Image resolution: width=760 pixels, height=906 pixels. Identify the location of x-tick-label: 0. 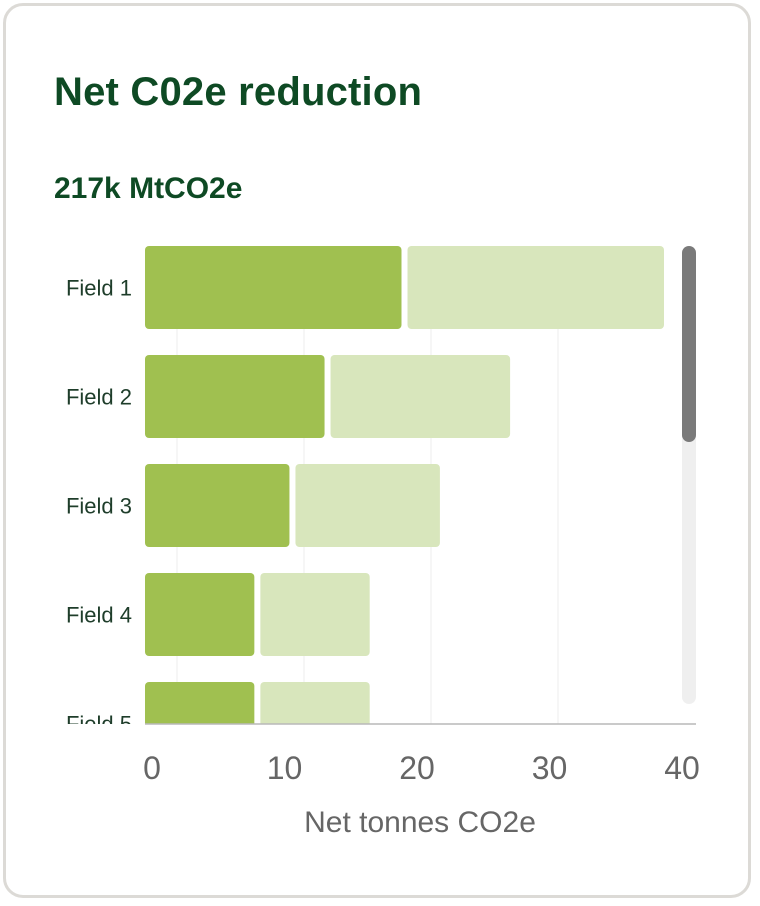
(152, 768).